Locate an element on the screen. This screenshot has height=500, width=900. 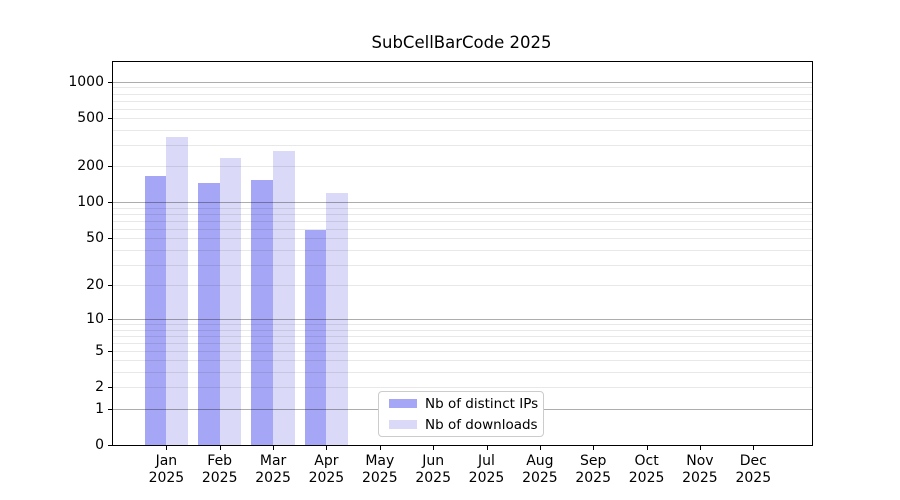
y-tick-label: 1 is located at coordinates (99, 408).